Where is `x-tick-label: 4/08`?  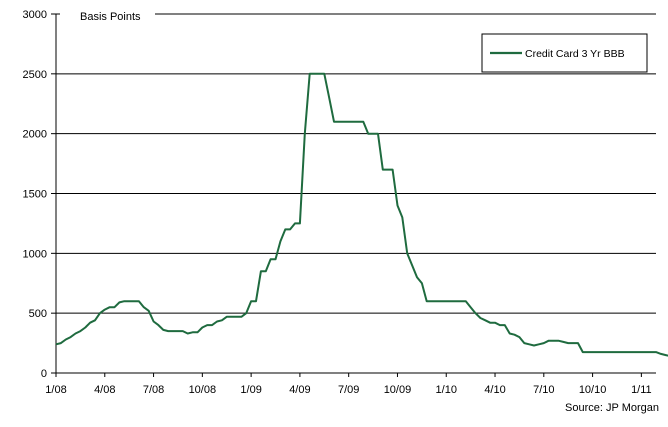 x-tick-label: 4/08 is located at coordinates (104, 390).